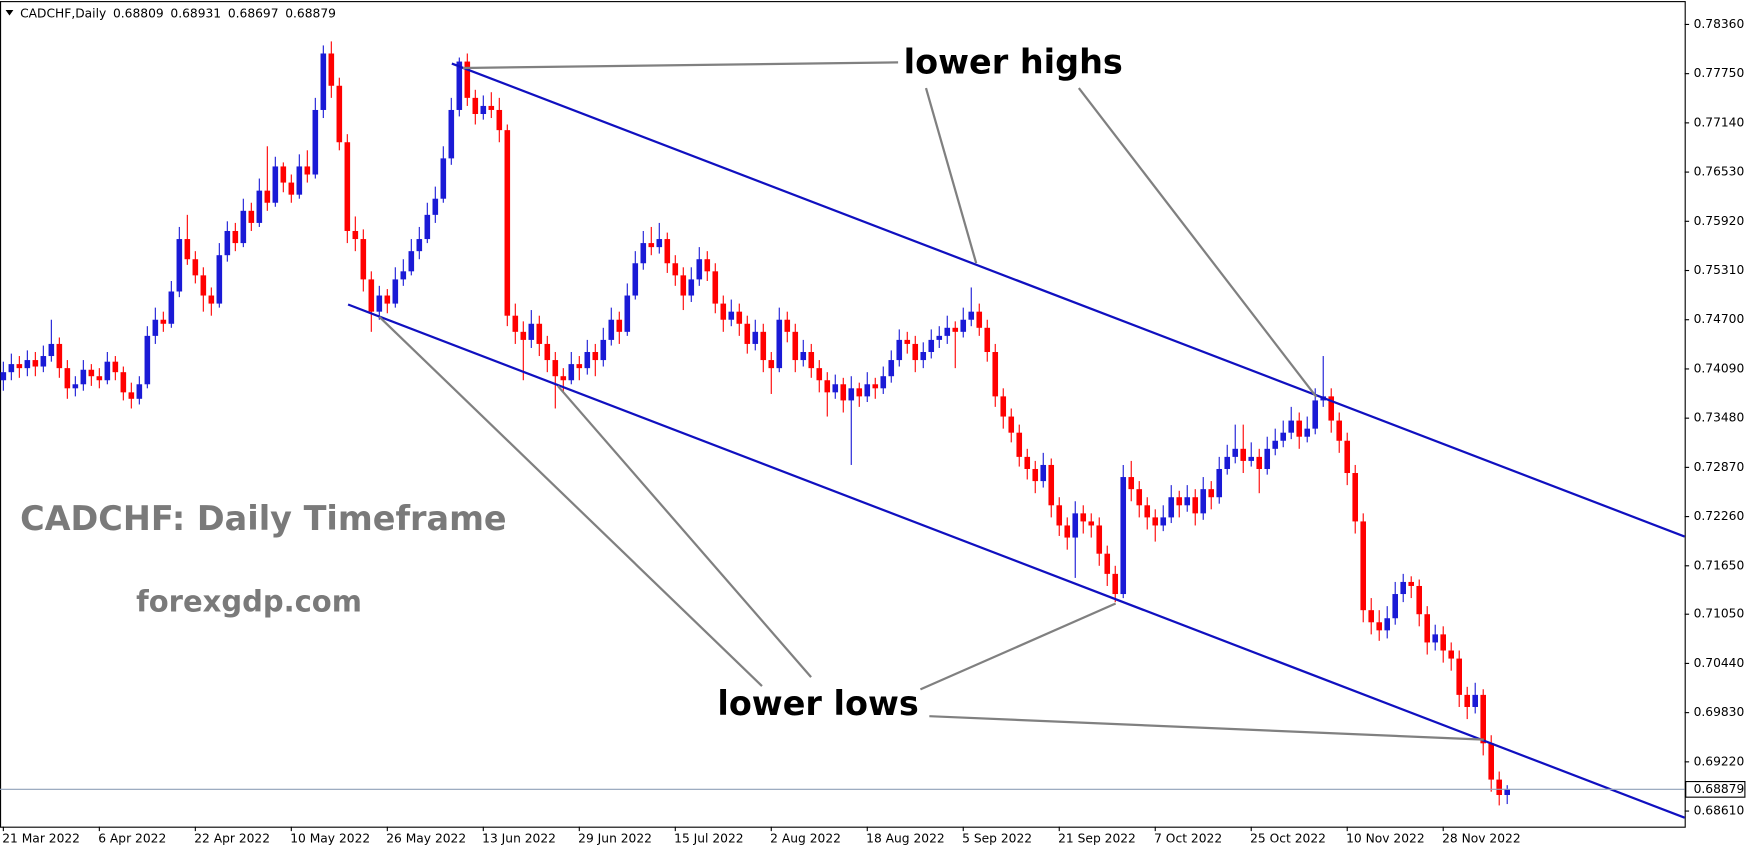 This screenshot has width=1746, height=850. Describe the element at coordinates (805, 838) in the screenshot. I see `x-tick-label: 2 Aug 2022` at that location.